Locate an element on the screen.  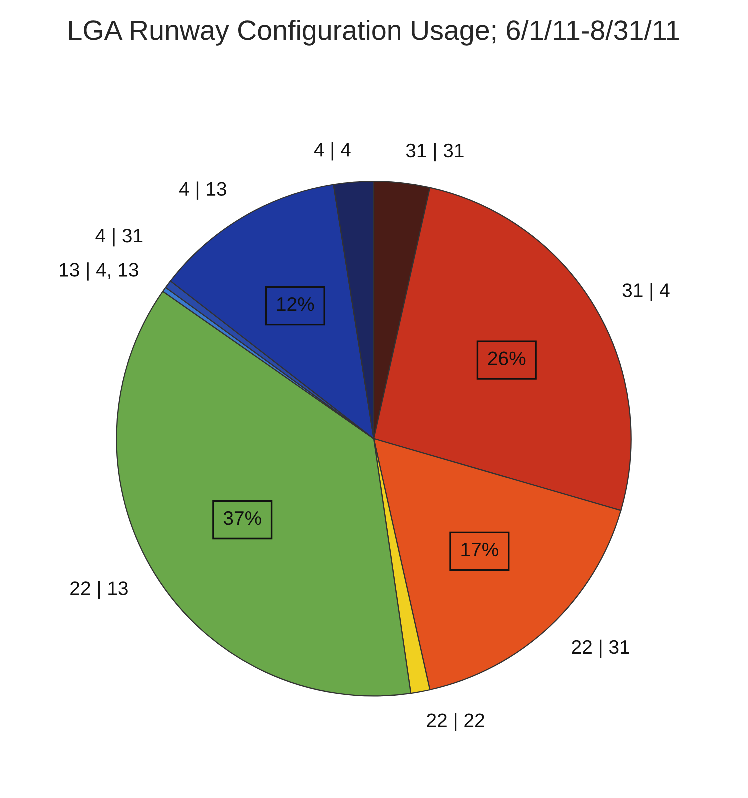
data-label: 17% is located at coordinates (480, 549).